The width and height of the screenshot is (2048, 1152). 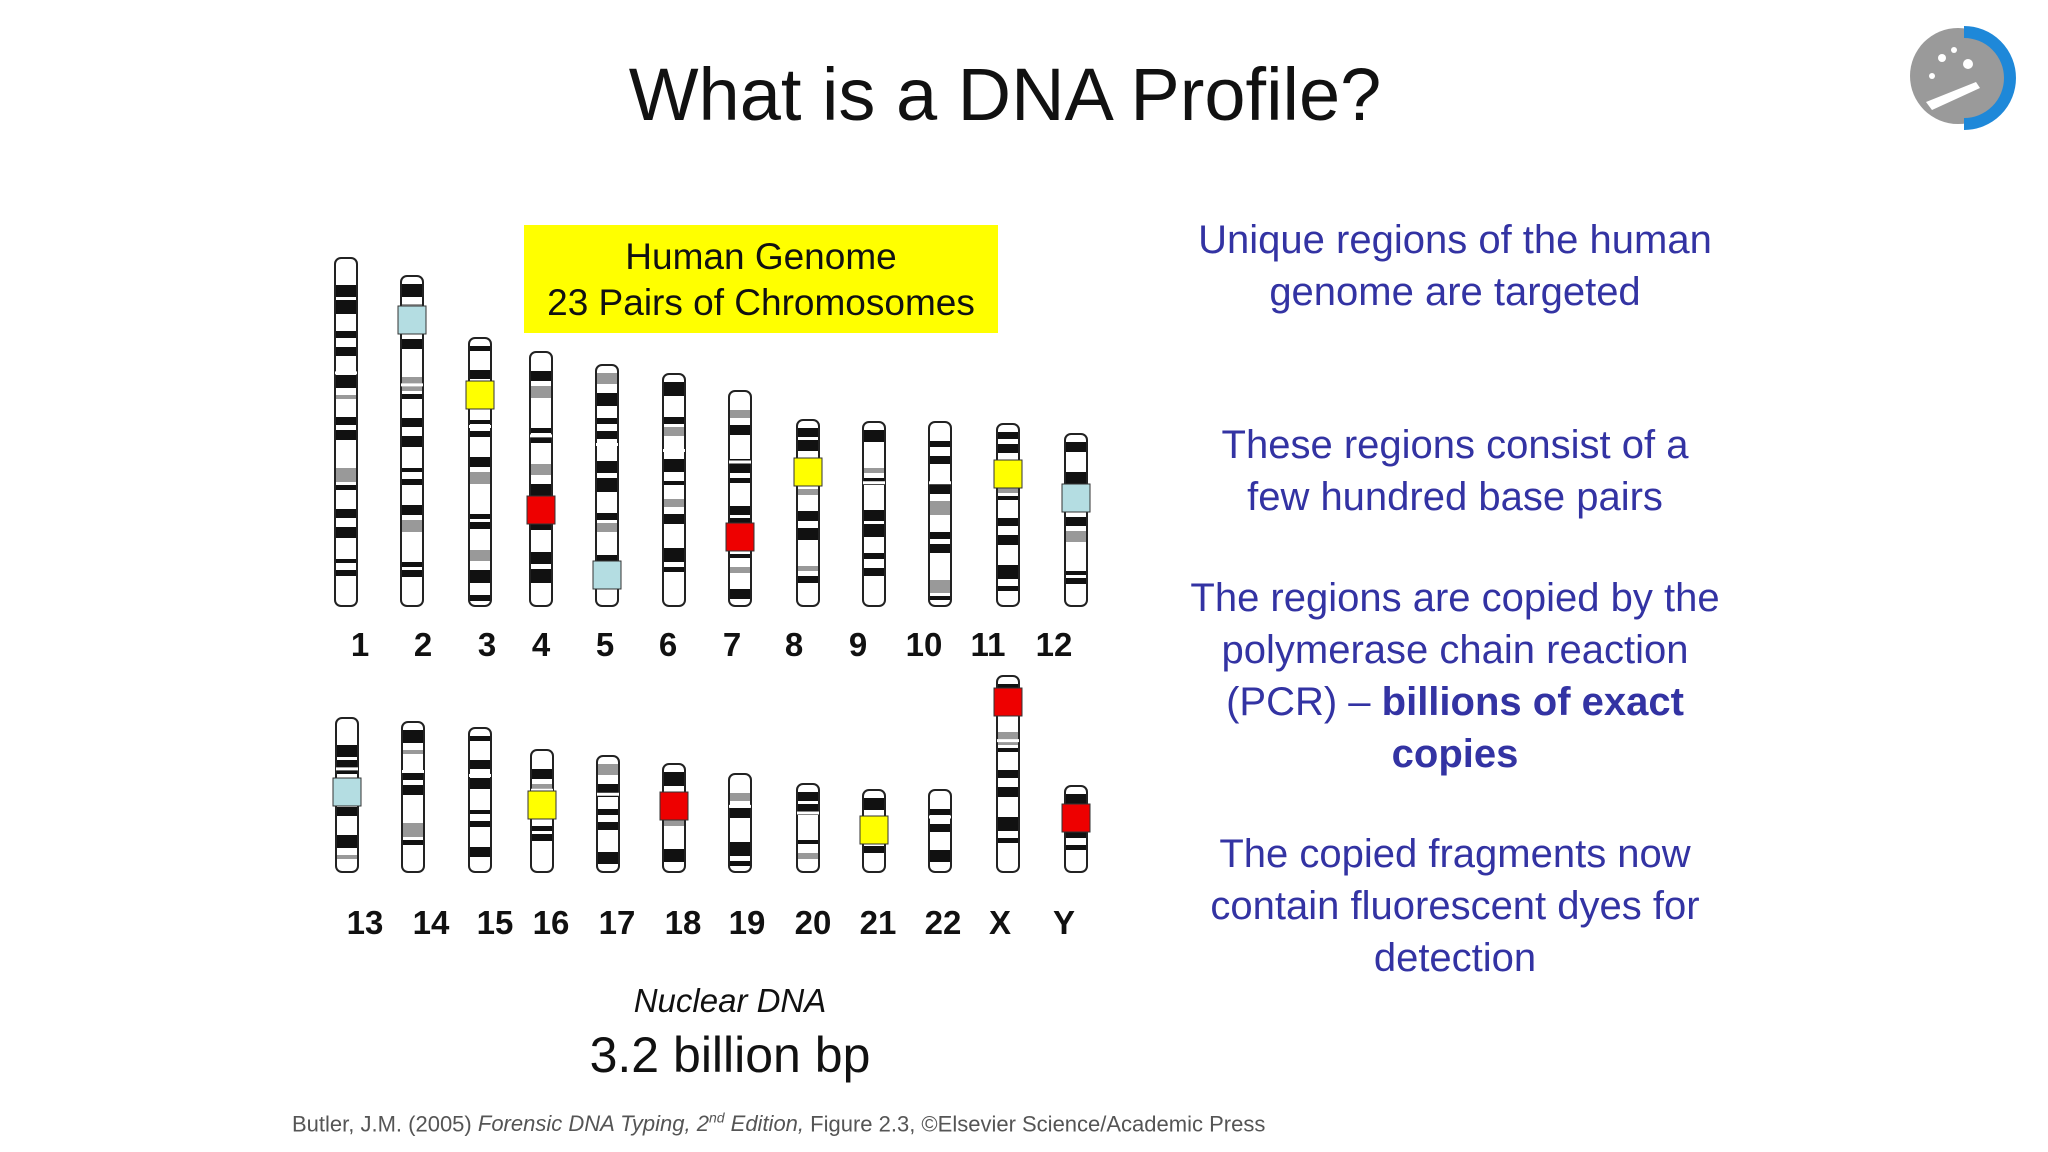 What do you see at coordinates (740, 849) in the screenshot?
I see `chromosome-row2-7-band` at bounding box center [740, 849].